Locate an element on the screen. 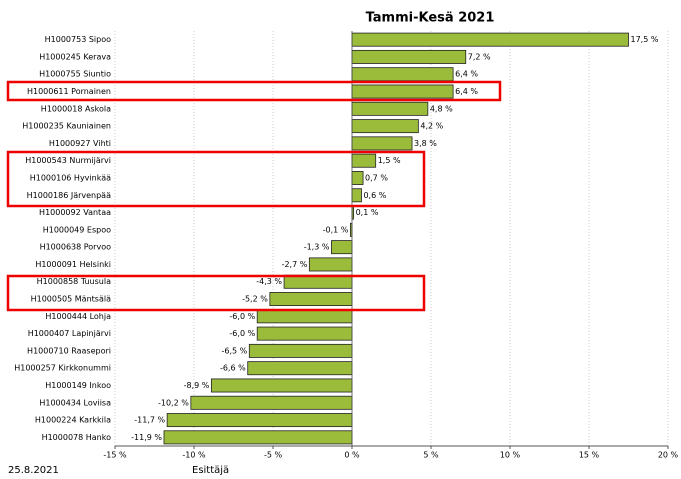 This screenshot has width=681, height=479. y-tick-label: H1000235 Kauniainen is located at coordinates (66, 126).